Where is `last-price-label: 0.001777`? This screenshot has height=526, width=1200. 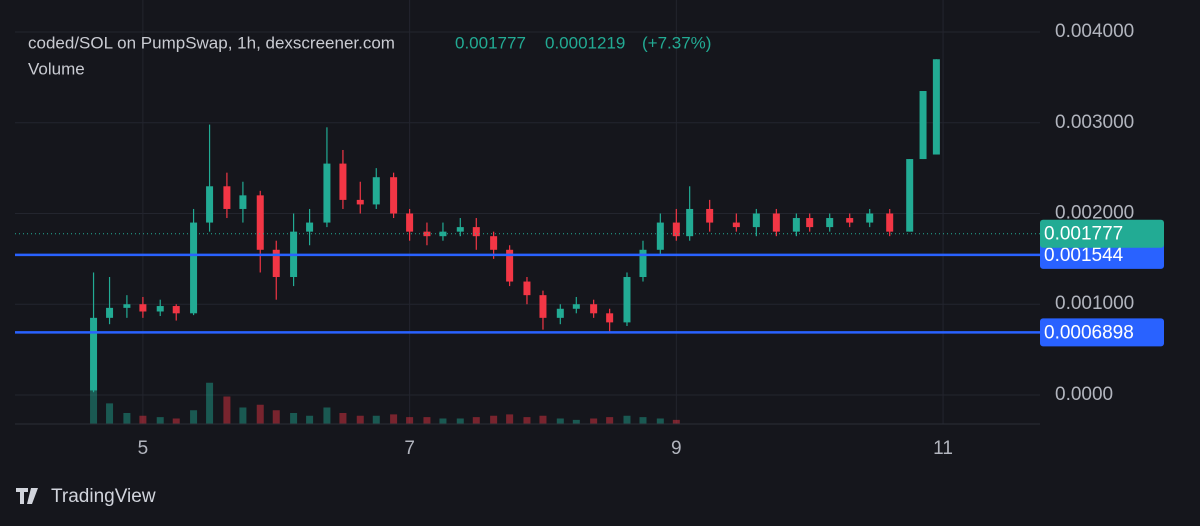 last-price-label: 0.001777 is located at coordinates (1083, 234).